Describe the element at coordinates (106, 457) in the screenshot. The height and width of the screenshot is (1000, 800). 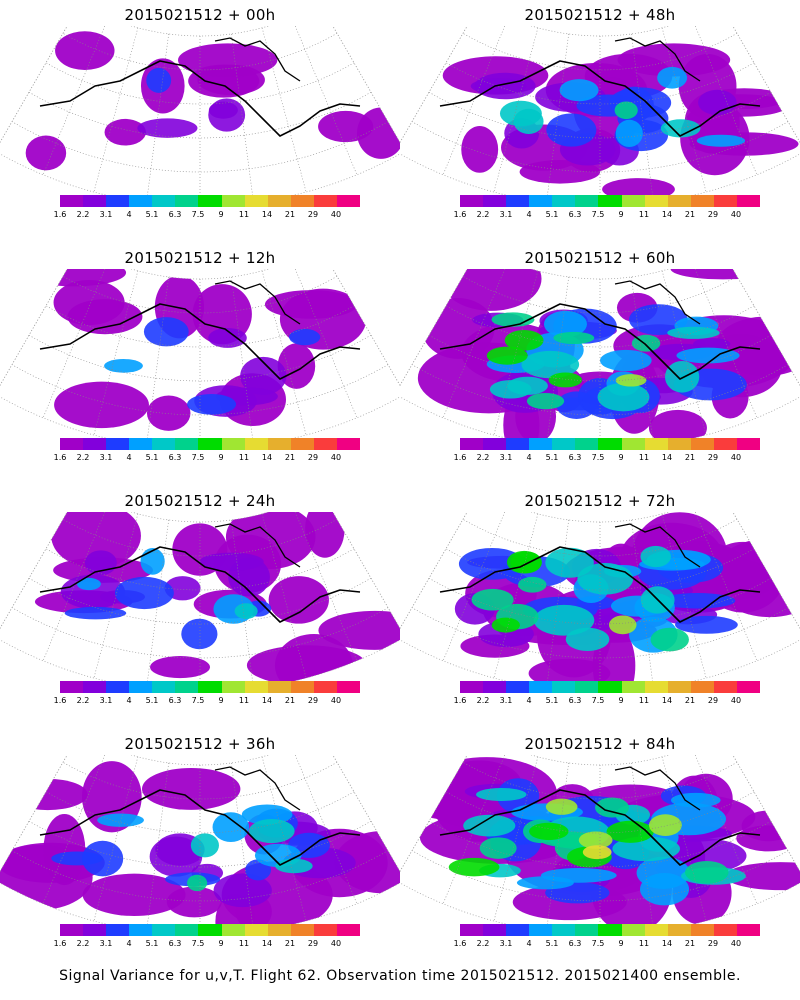
I see `colorbar-tick-label: 3.1` at that location.